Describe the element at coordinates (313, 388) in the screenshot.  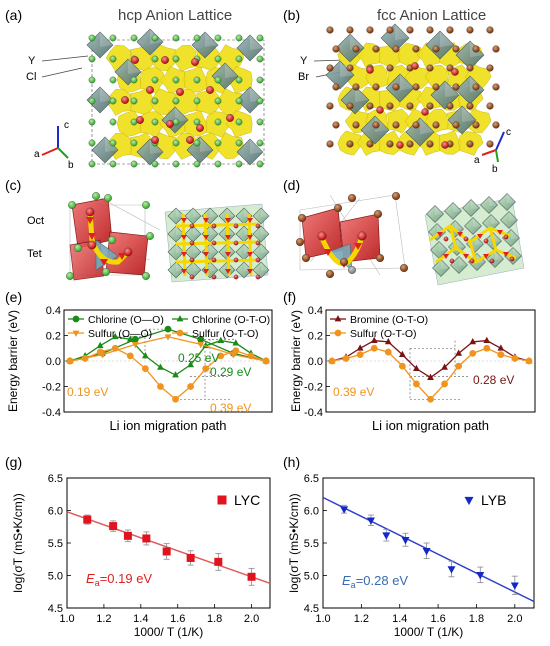
I see `y-tick-label: -0.2` at that location.